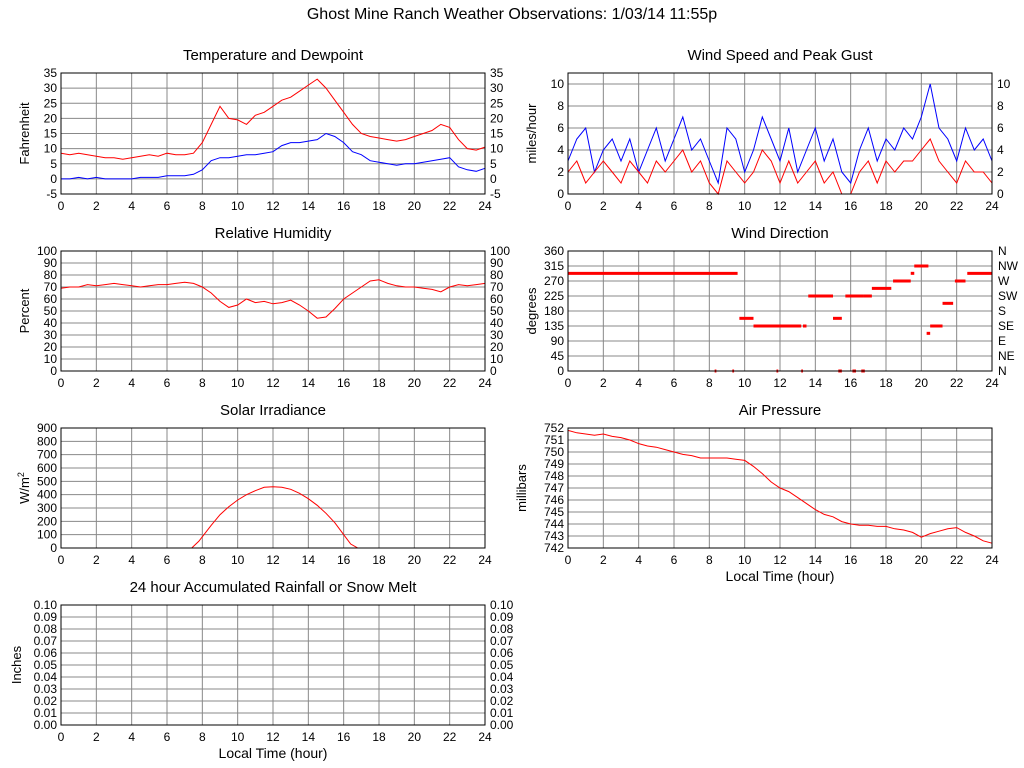 Image resolution: width=1024 pixels, height=768 pixels. I want to click on y-tick-label: 100, so click(47, 535).